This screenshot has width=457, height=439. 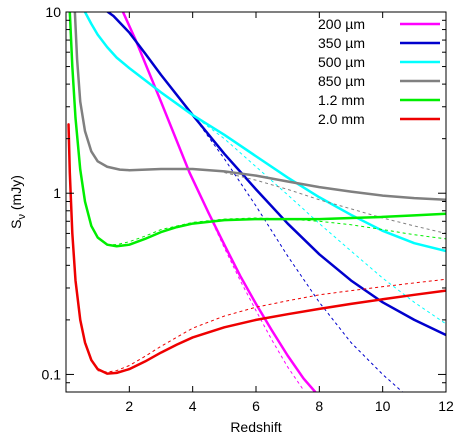 I want to click on y-axis-title-main: S, so click(x=16, y=224).